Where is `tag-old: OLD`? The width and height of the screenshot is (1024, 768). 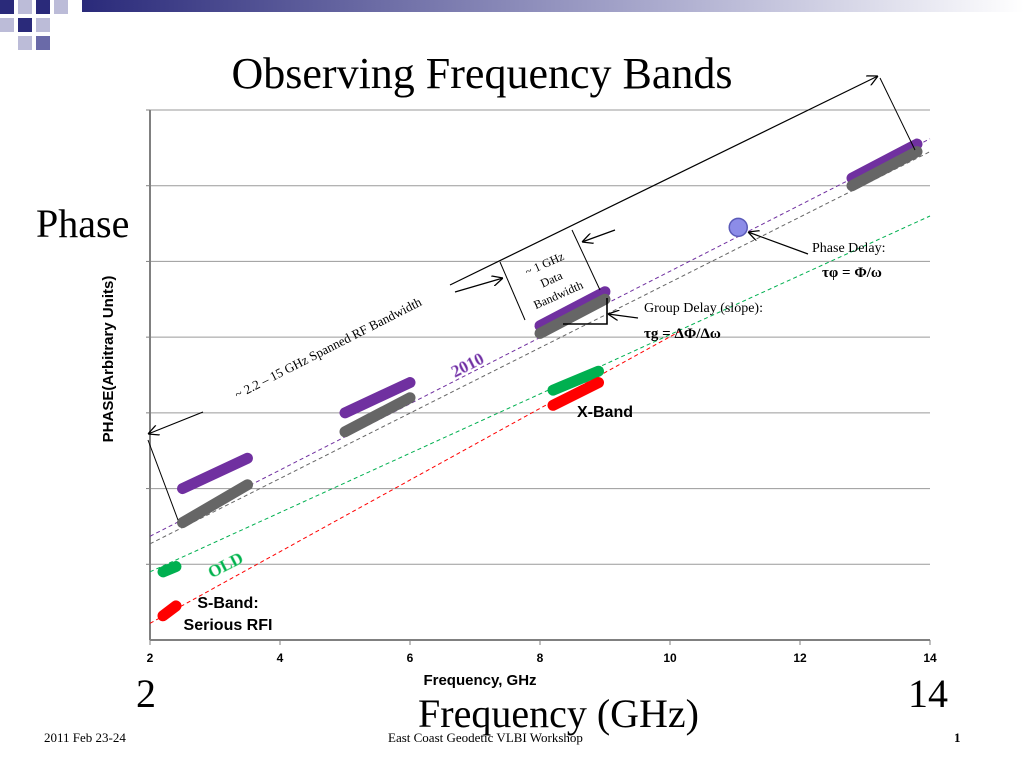 tag-old: OLD is located at coordinates (225, 565).